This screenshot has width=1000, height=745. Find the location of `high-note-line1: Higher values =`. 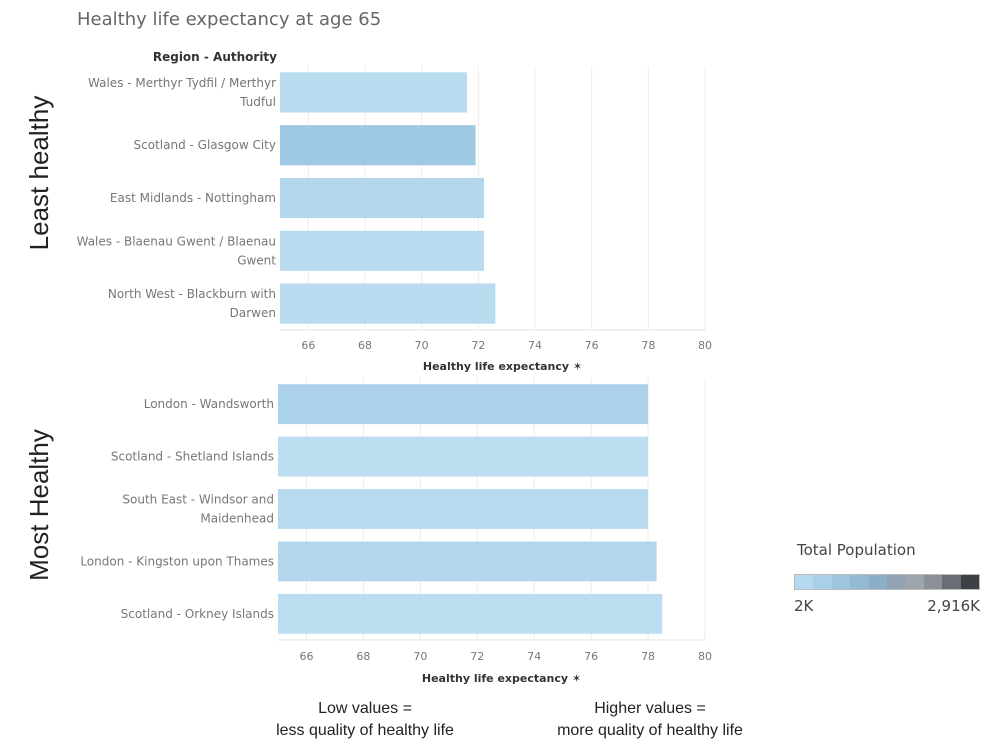

high-note-line1: Higher values = is located at coordinates (650, 708).